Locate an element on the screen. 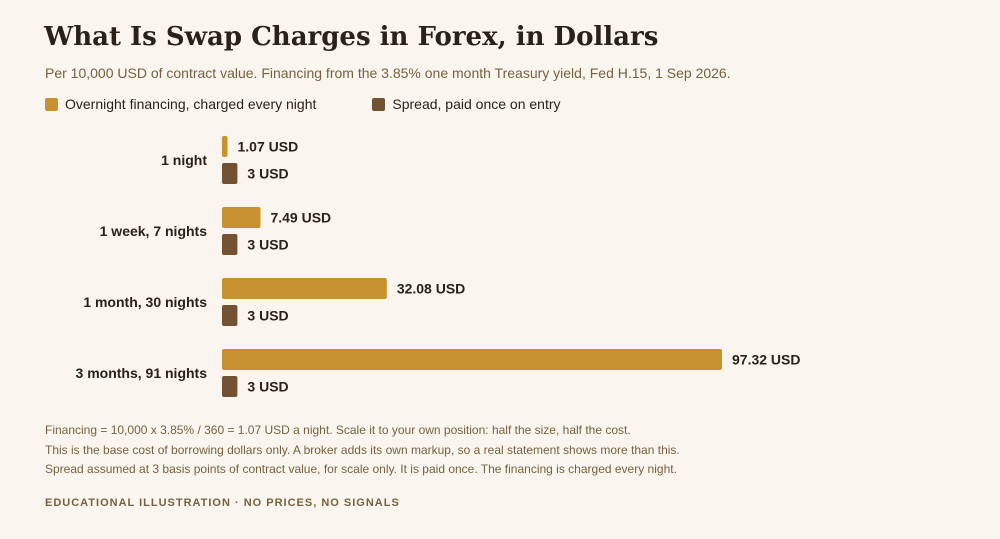 The width and height of the screenshot is (1000, 539). legend-item-financing: Overnight financing, charged every night is located at coordinates (180, 104).